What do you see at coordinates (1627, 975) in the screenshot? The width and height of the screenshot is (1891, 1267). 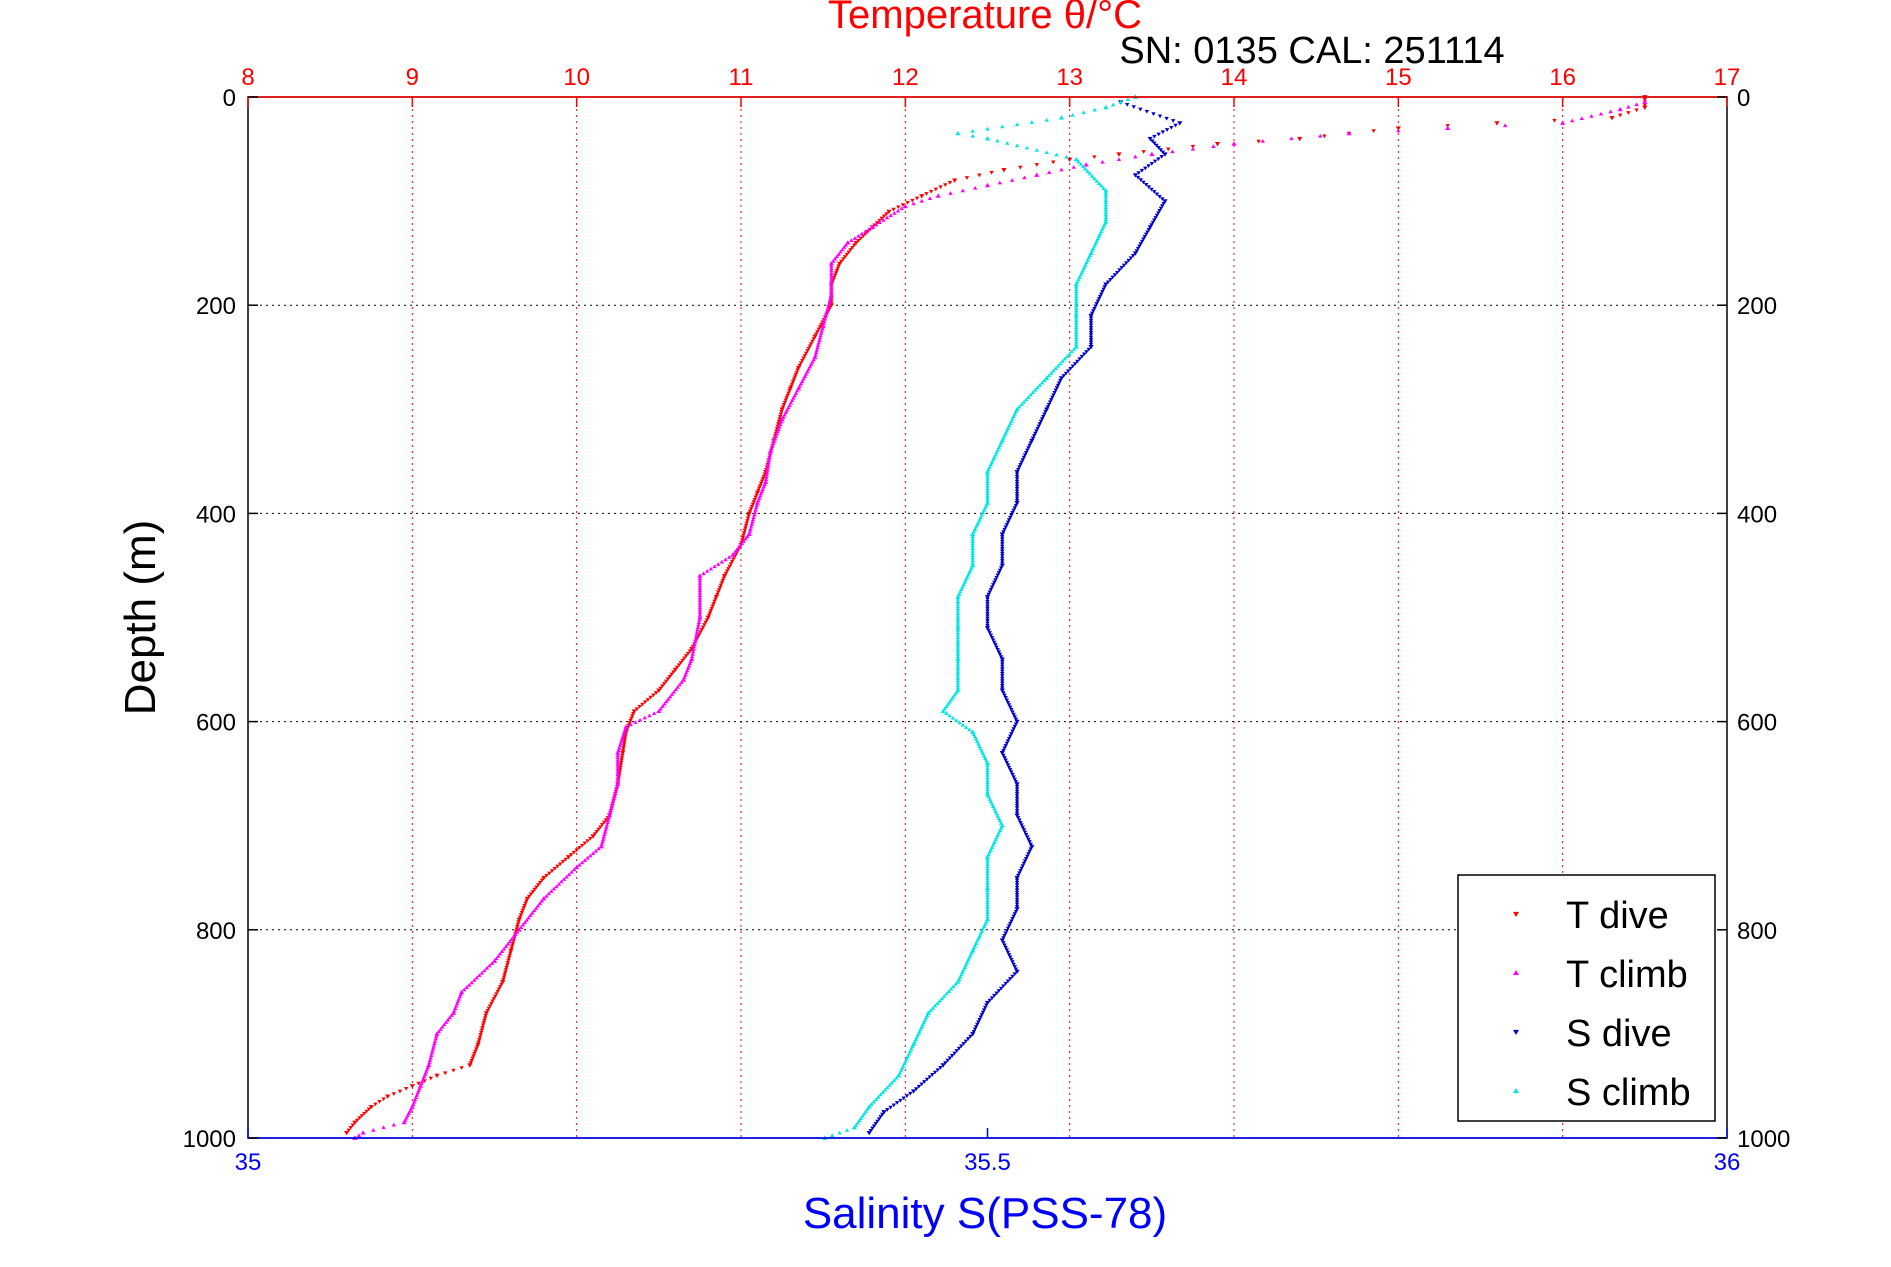 I see `legend-label-t-climb: T climb` at bounding box center [1627, 975].